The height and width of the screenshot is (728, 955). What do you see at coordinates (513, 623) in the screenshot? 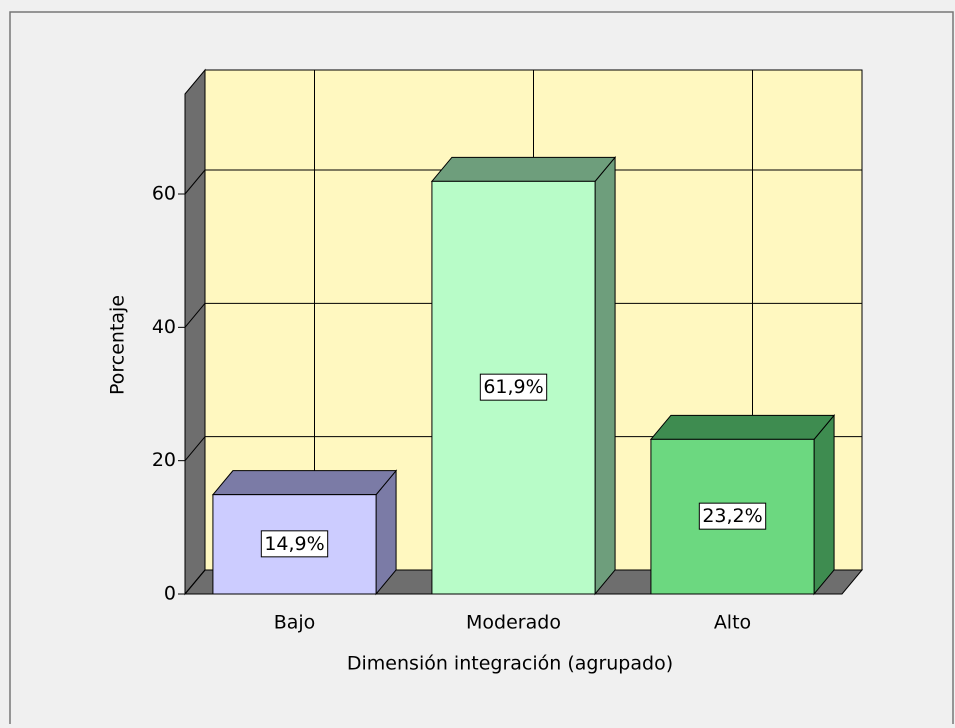
I see `x-tick-label: Moderado` at bounding box center [513, 623].